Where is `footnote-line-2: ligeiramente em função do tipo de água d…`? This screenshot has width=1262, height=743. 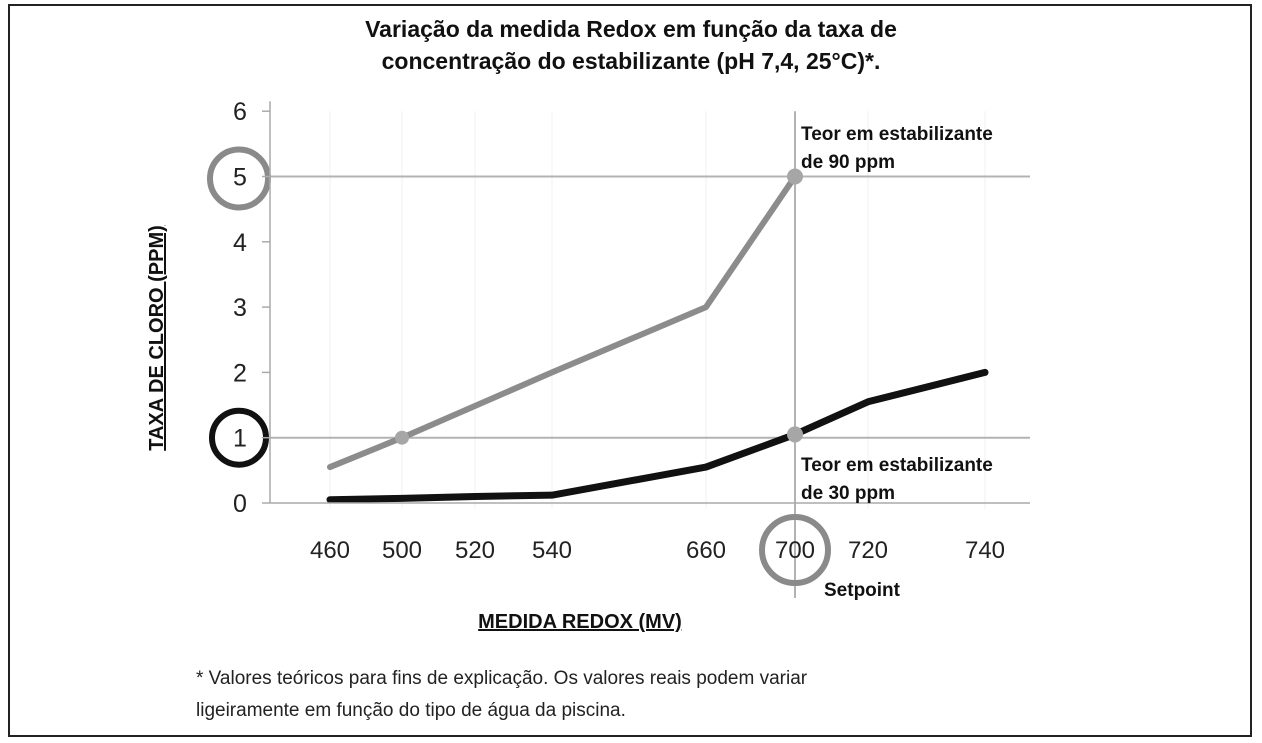 footnote-line-2: ligeiramente em função do tipo de água d… is located at coordinates (411, 710).